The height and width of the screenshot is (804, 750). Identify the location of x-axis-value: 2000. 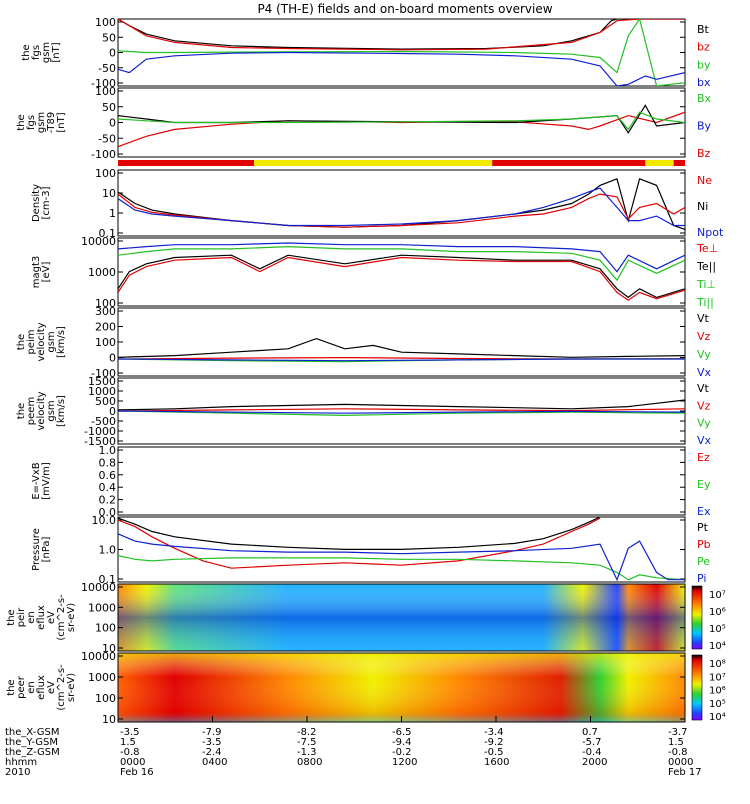
(594, 762).